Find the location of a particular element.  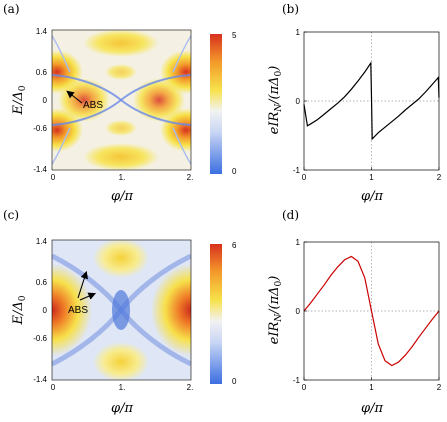

cbar-a-max: 5 is located at coordinates (234, 35).